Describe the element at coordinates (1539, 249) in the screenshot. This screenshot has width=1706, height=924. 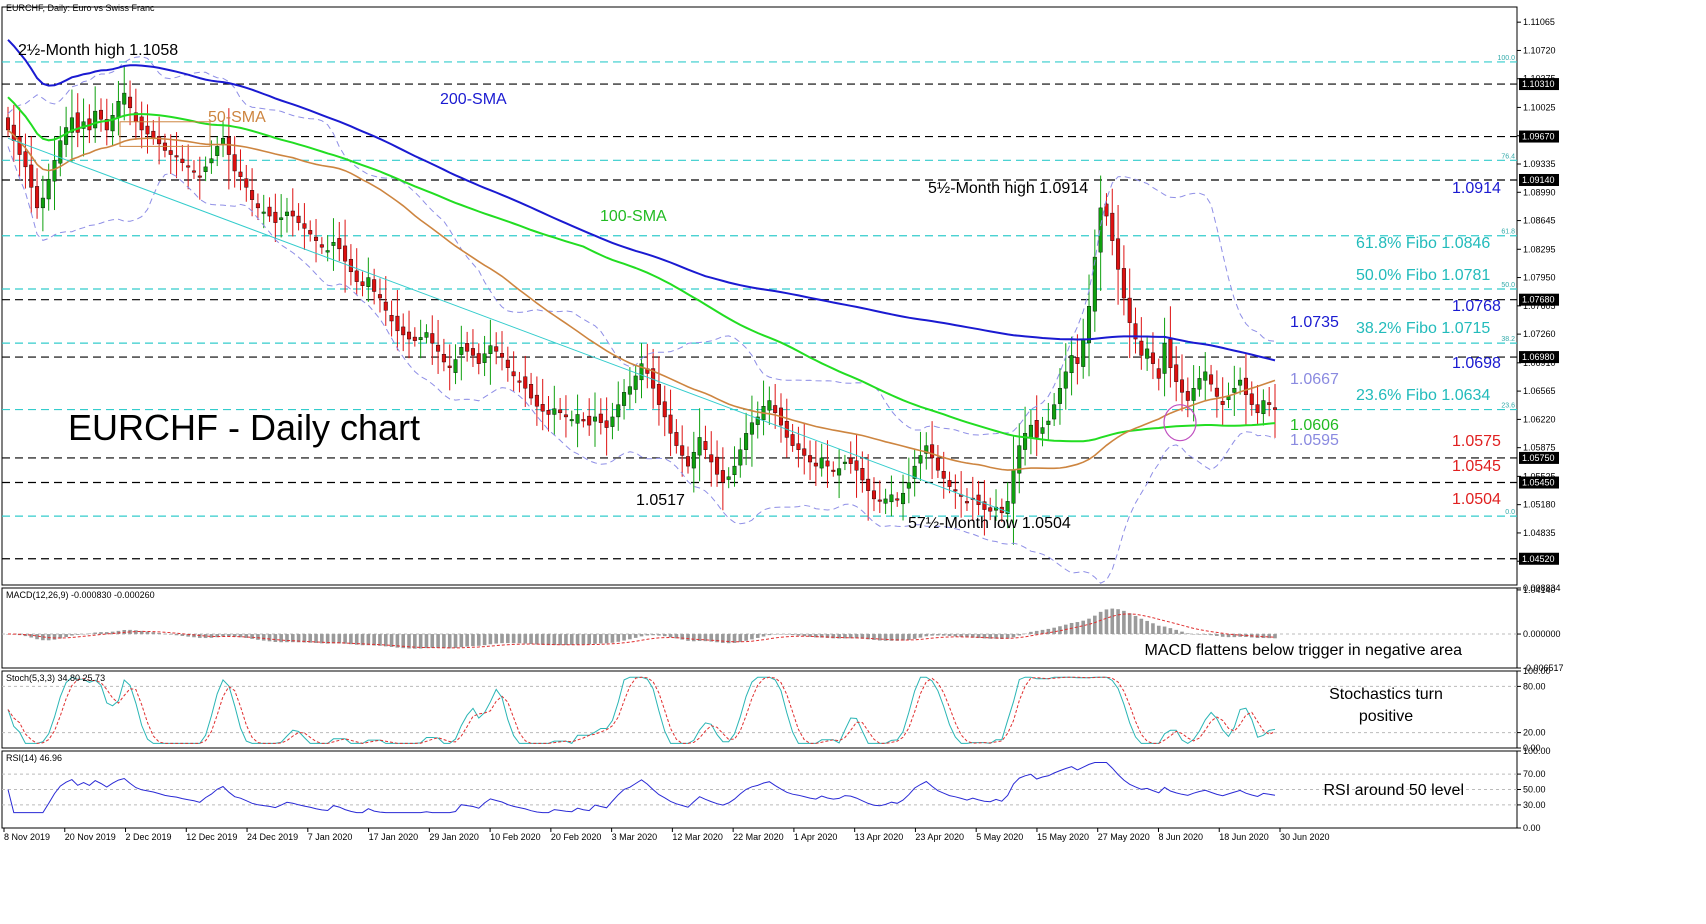
I see `price-axis-label: 1.08295` at that location.